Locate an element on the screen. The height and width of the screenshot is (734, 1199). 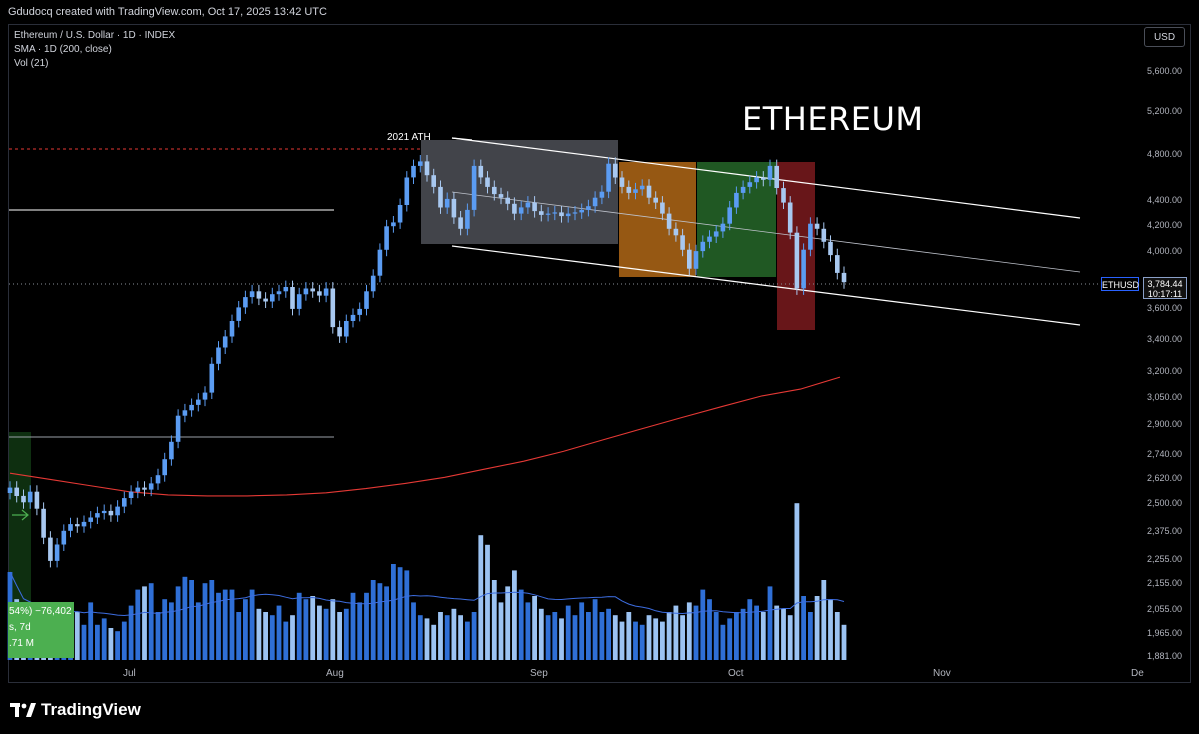
tradingview-logo: TradingView is located at coordinates (75, 710).